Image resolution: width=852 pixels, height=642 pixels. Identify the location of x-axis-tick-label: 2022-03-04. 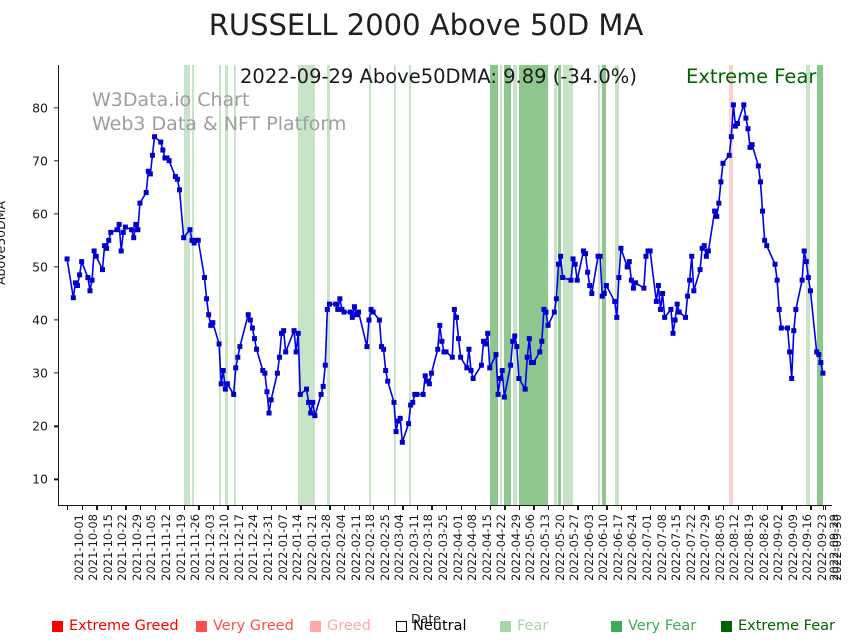
(399, 547).